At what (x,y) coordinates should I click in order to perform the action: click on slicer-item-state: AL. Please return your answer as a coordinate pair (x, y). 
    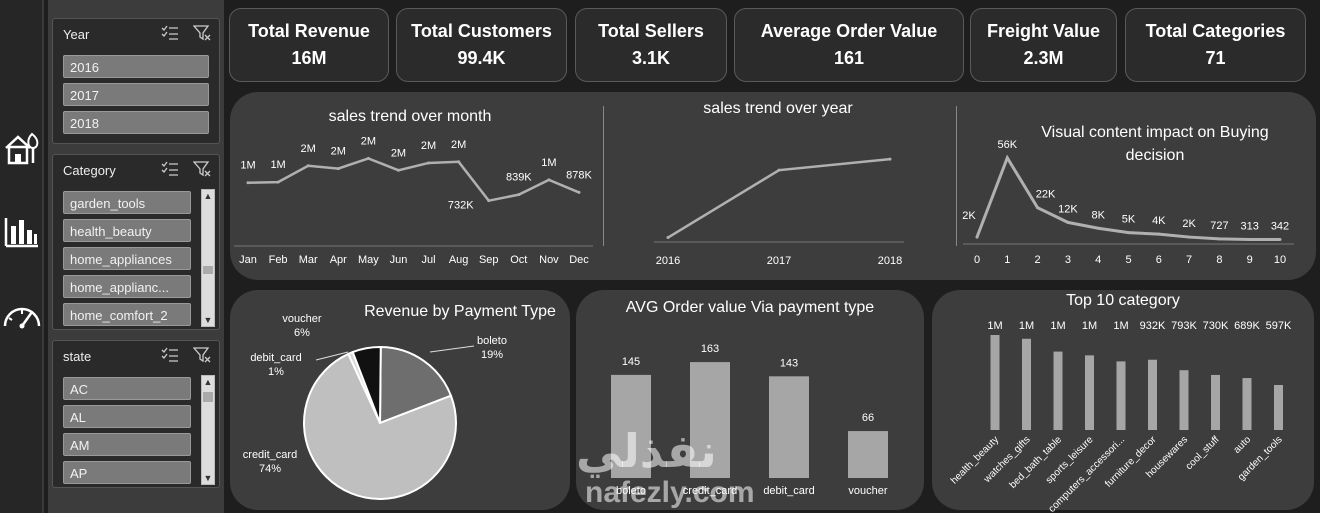
    Looking at the image, I should click on (127, 416).